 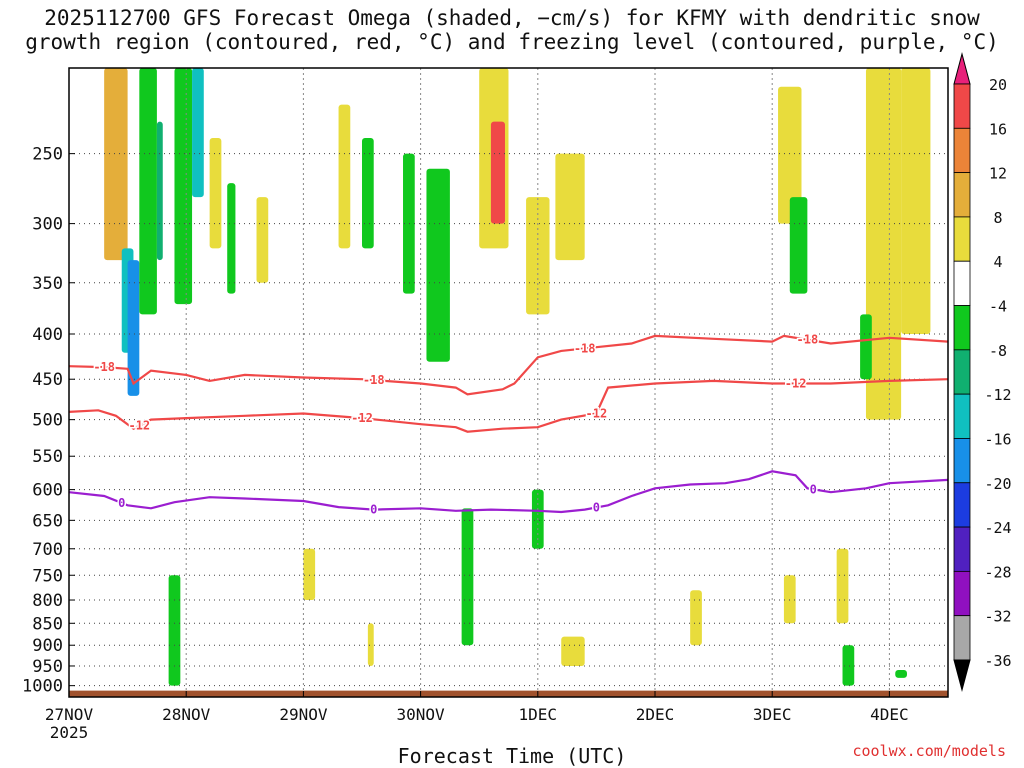 I want to click on x-tick-label: 29NOV, so click(x=303, y=714).